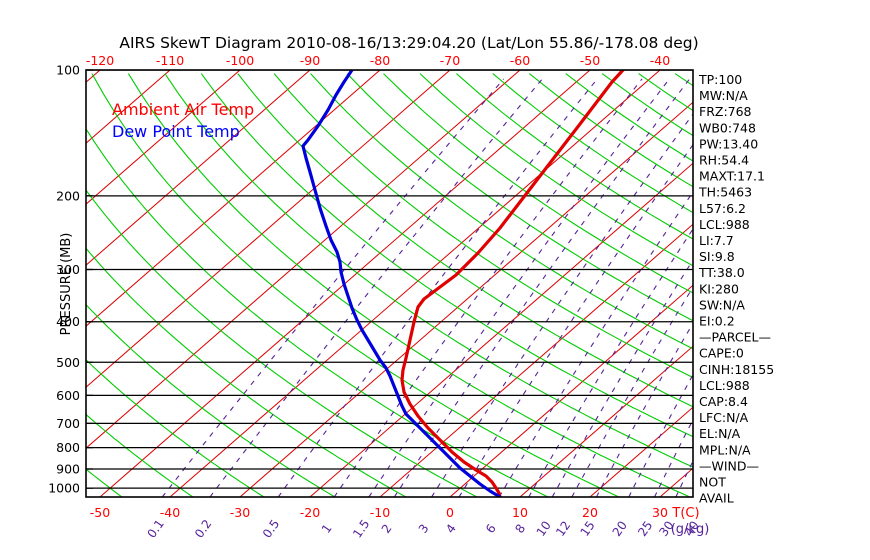 The width and height of the screenshot is (870, 560). What do you see at coordinates (68, 469) in the screenshot?
I see `pressure-tick-label: 900` at bounding box center [68, 469].